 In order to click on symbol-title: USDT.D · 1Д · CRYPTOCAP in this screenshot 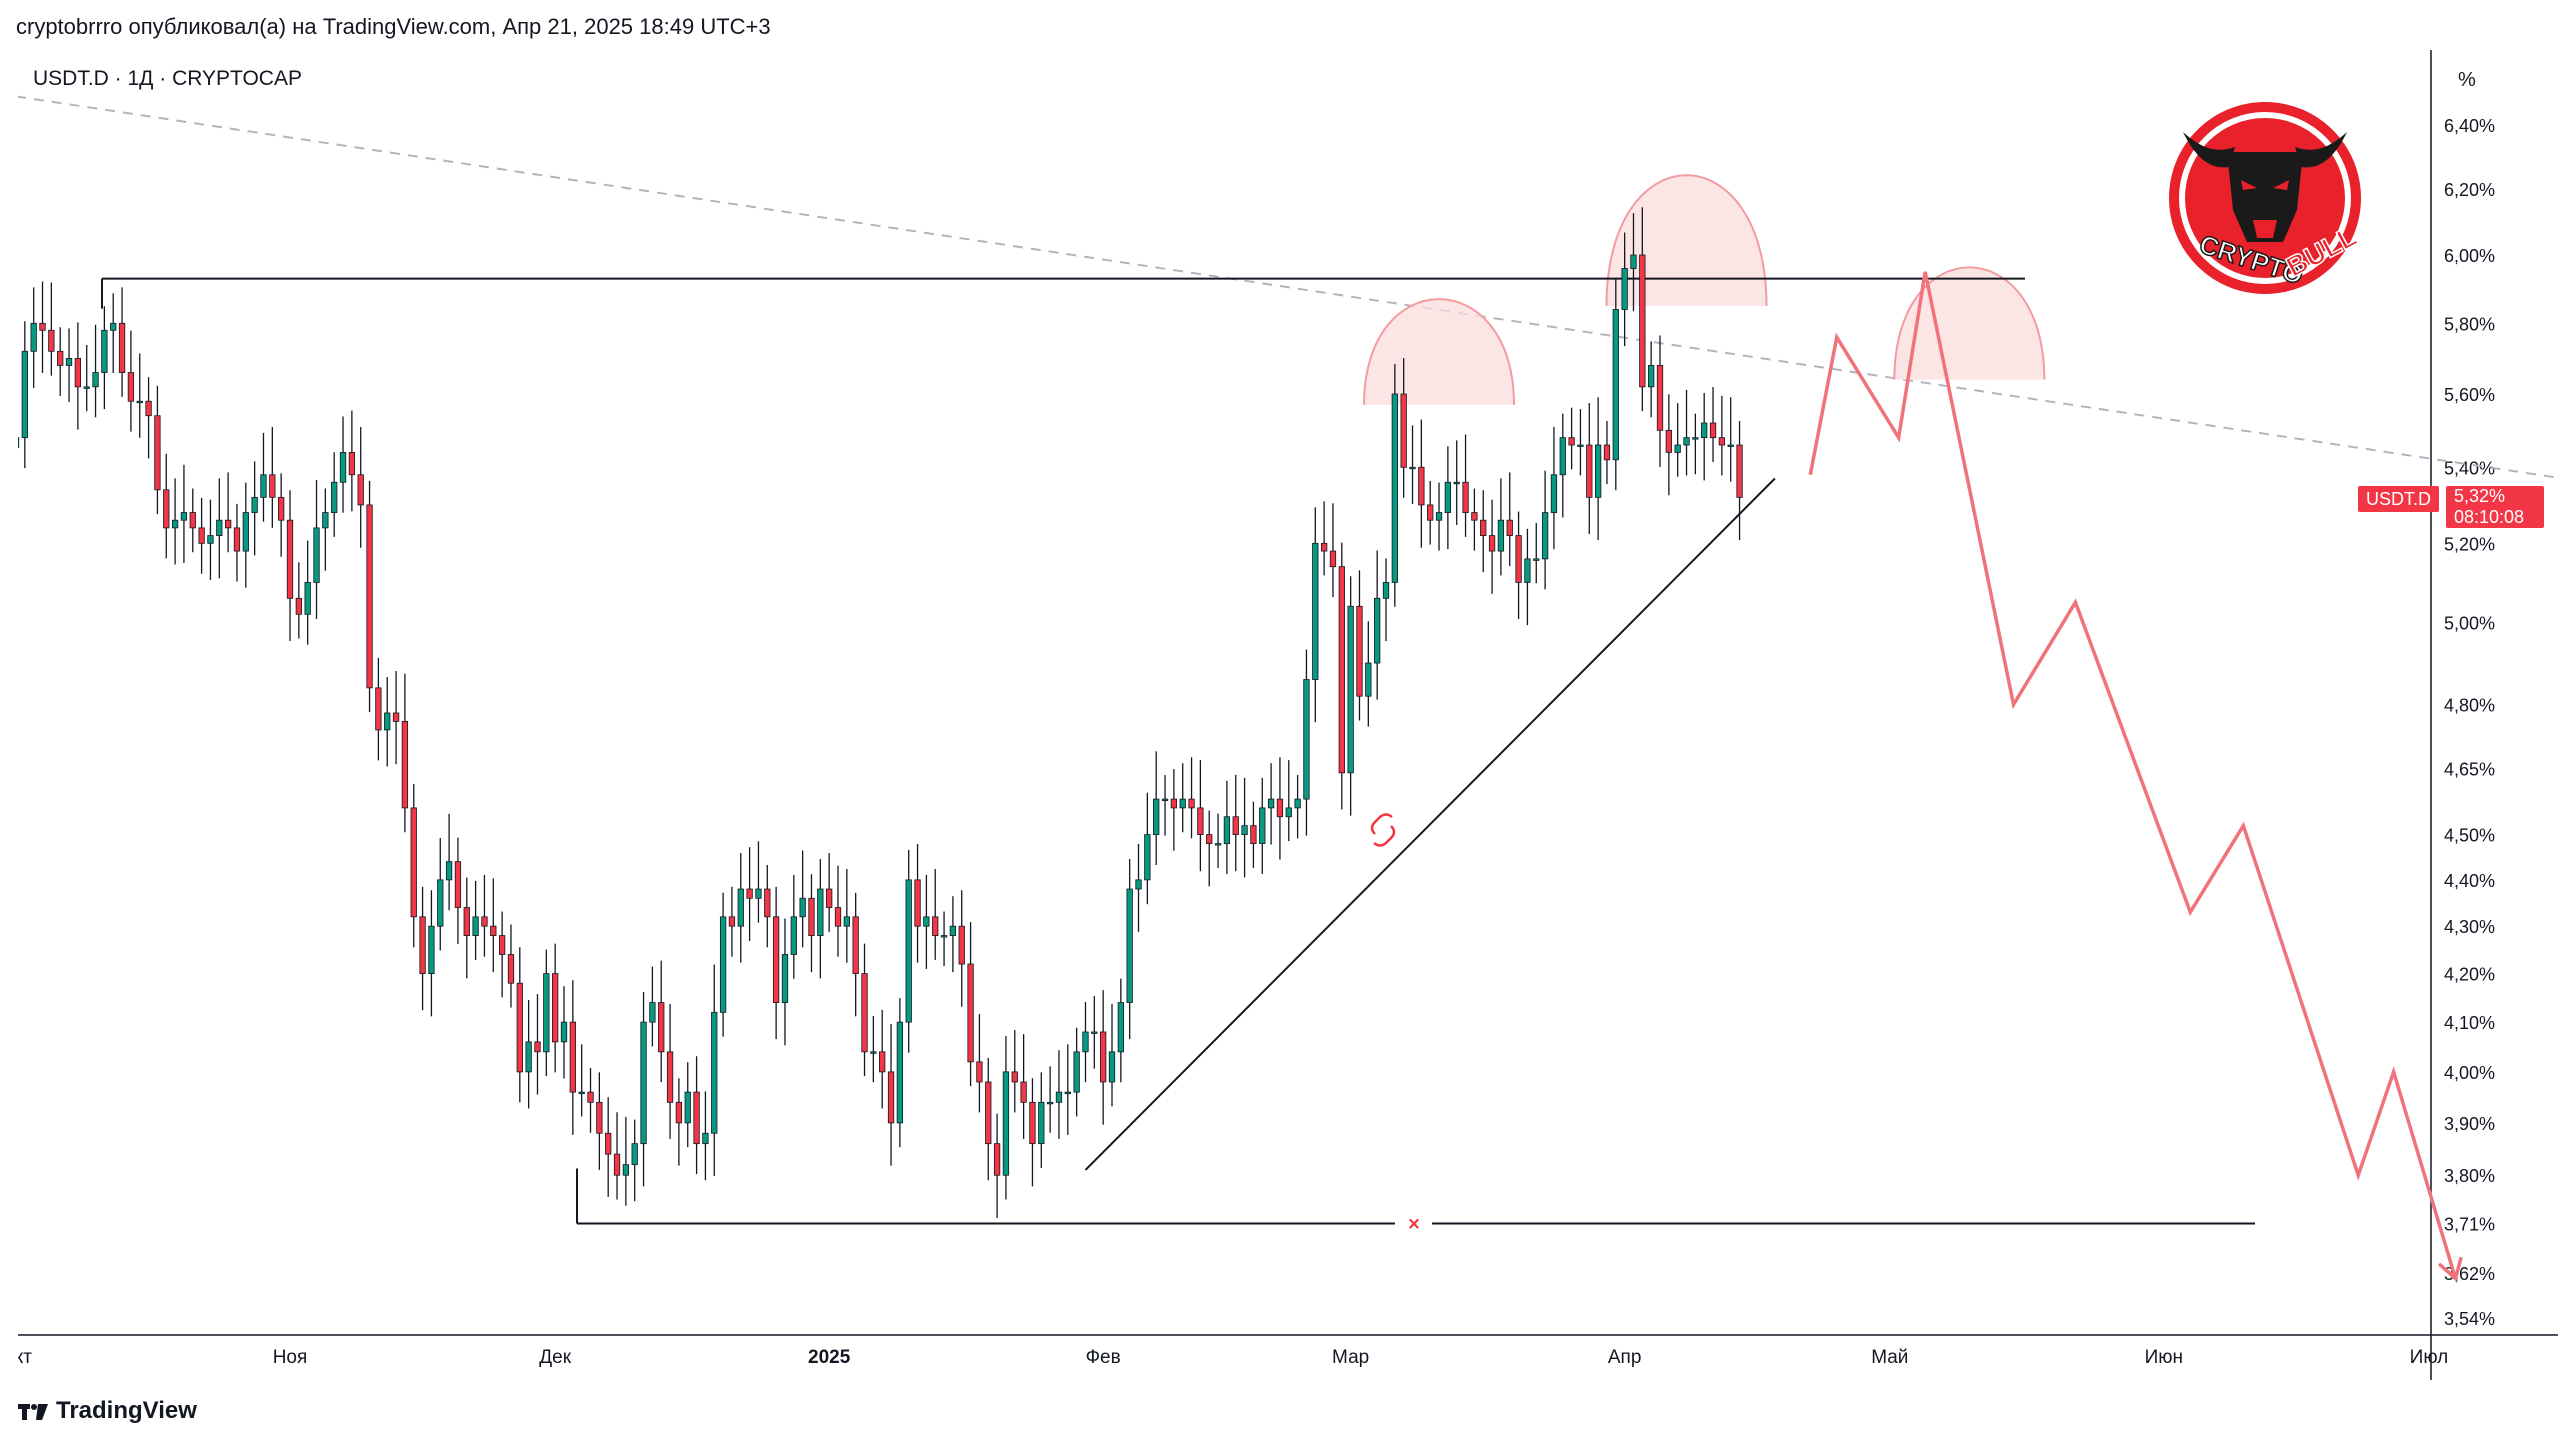, I will do `click(167, 78)`.